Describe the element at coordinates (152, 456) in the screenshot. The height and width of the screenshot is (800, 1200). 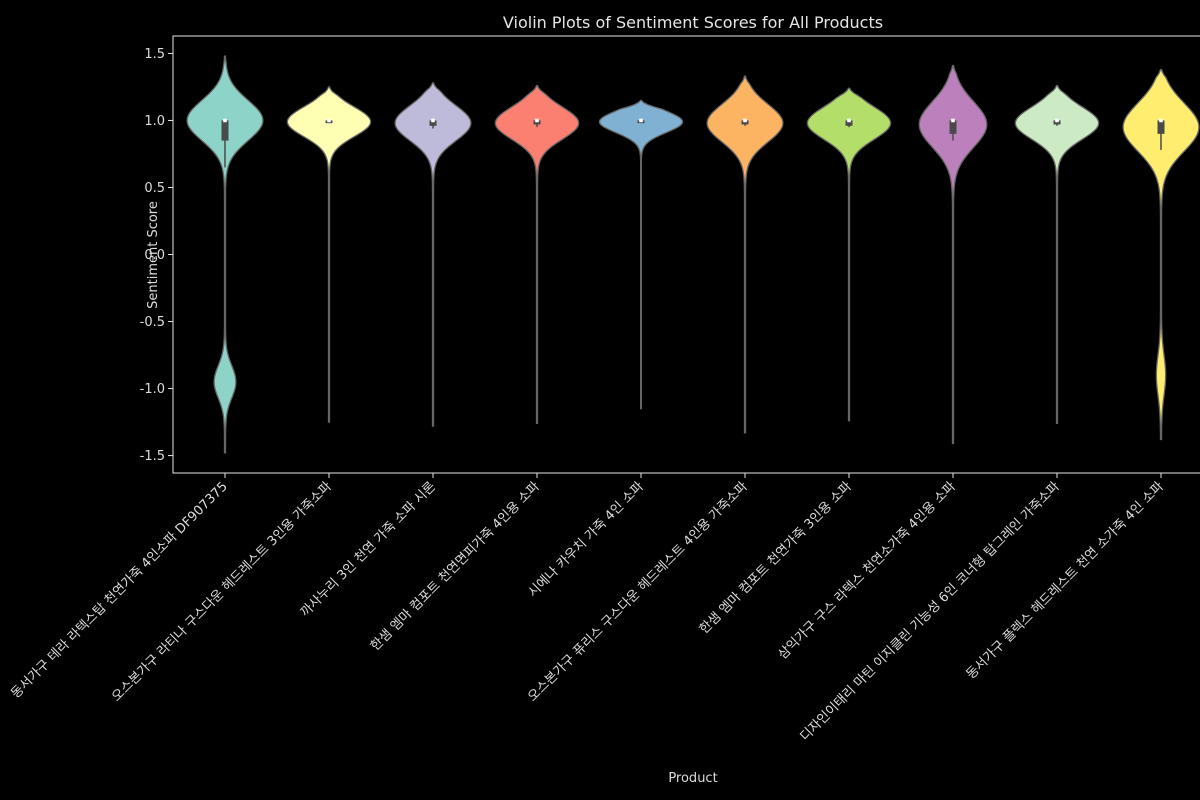
I see `y-tick-label: -1.5` at that location.